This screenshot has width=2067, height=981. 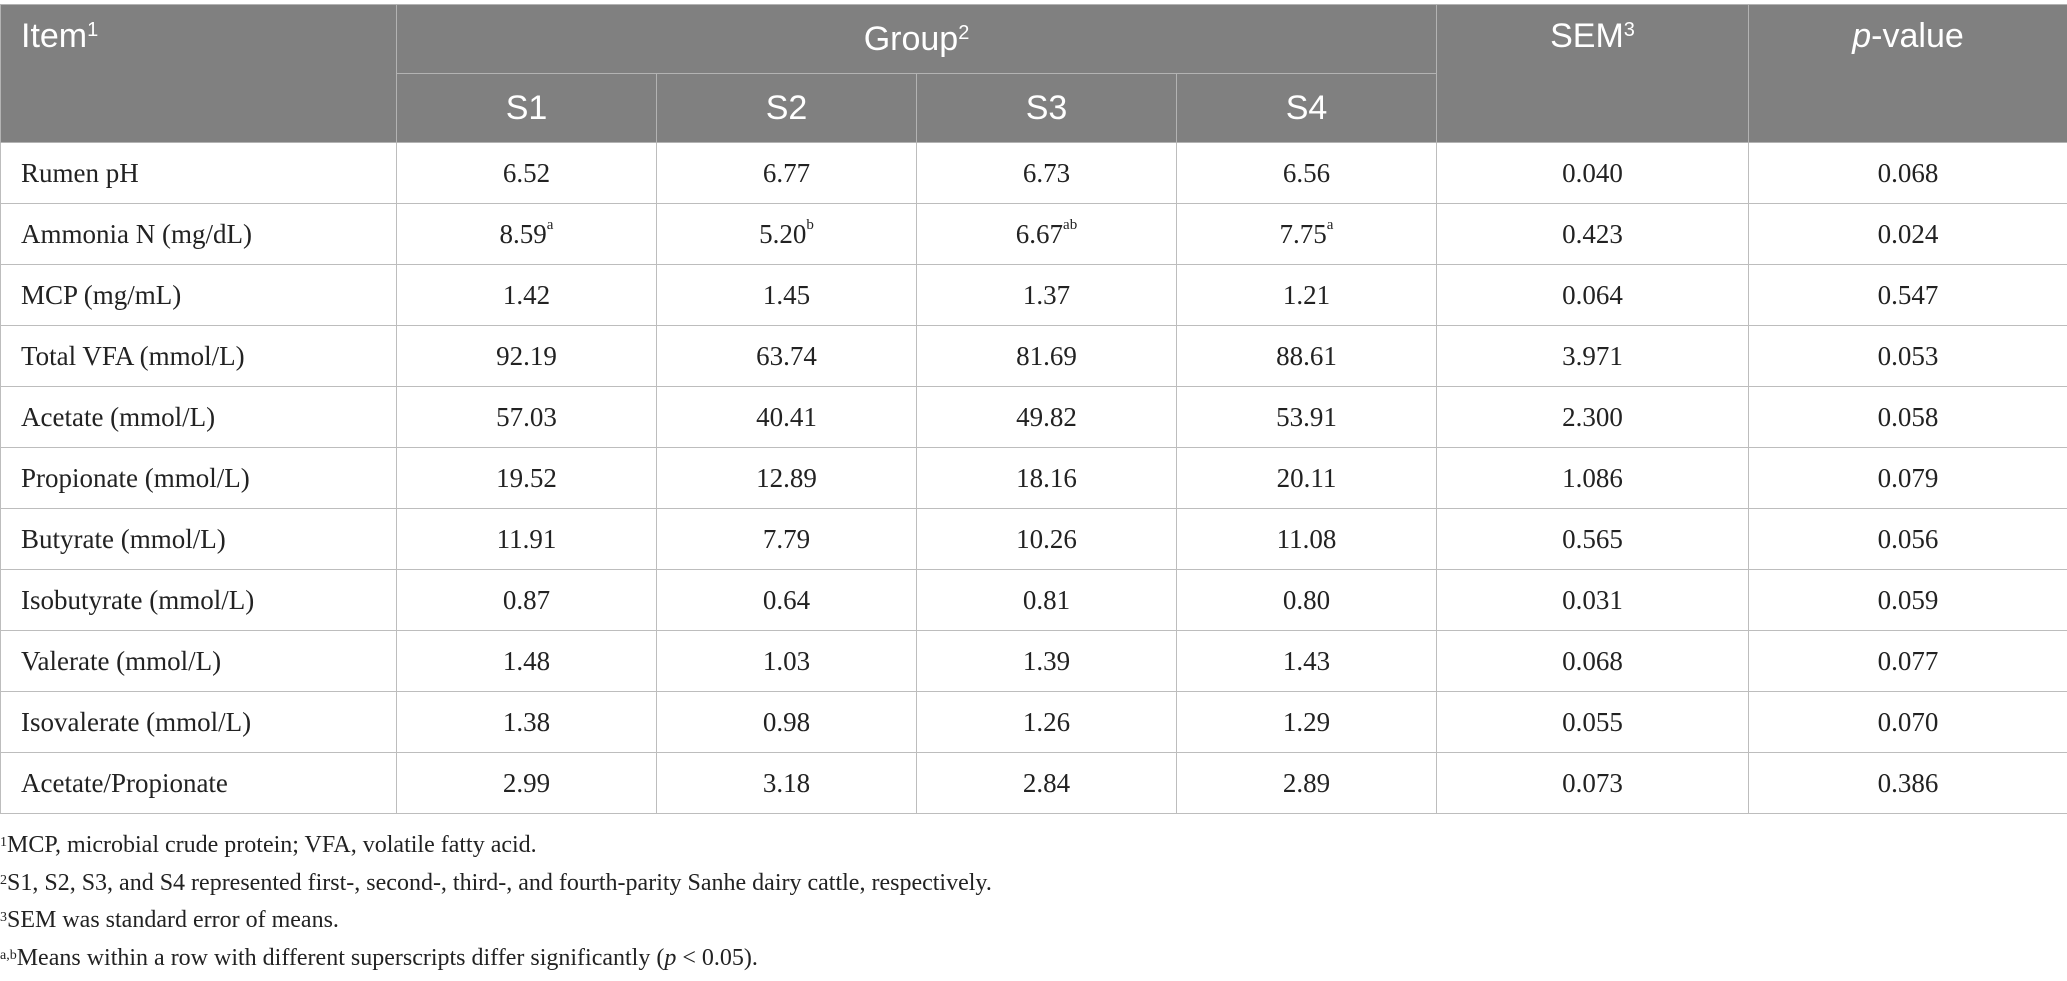 What do you see at coordinates (169, 920) in the screenshot?
I see `footnote-3: 3SEM was standard error of means.` at bounding box center [169, 920].